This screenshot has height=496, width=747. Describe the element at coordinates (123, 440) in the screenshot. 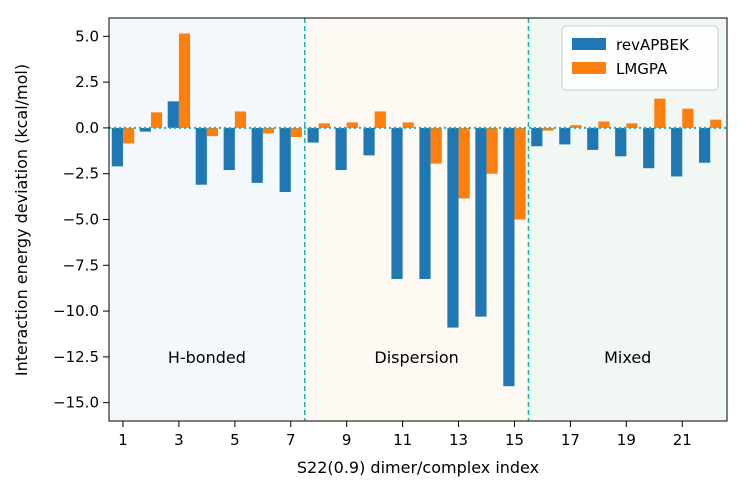

I see `x-tick-label-1: 1` at that location.